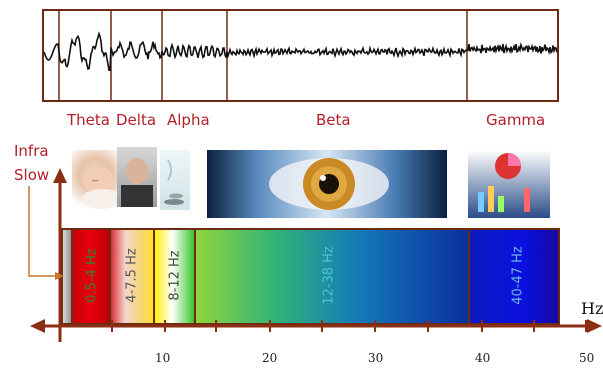  What do you see at coordinates (32, 175) in the screenshot?
I see `slow-label: Slow` at bounding box center [32, 175].